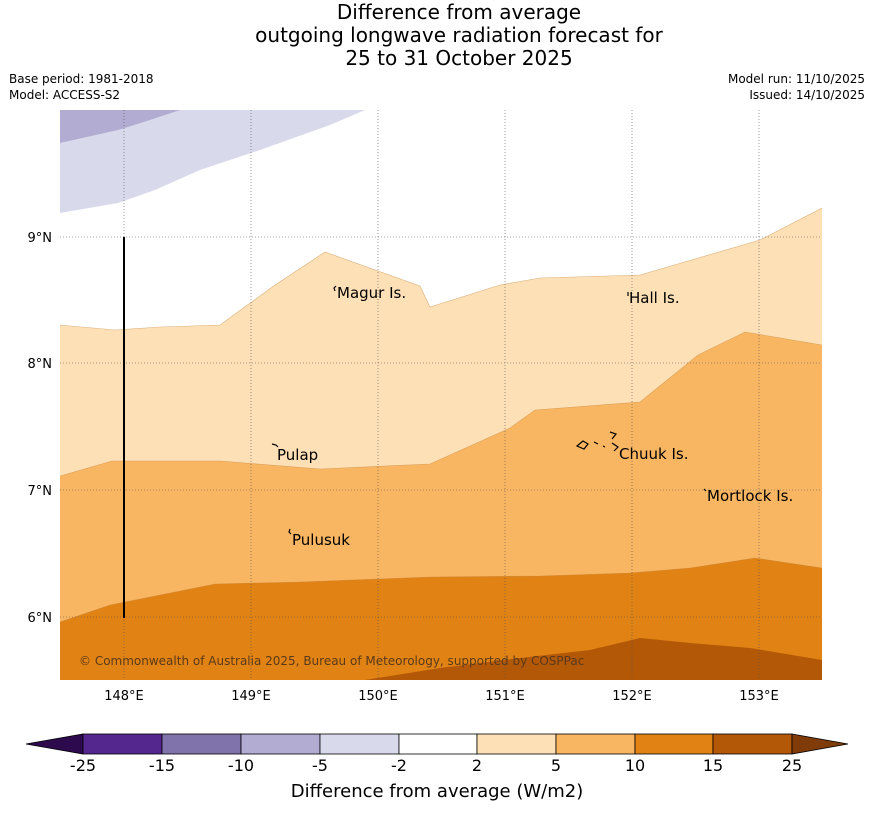 Image resolution: width=873 pixels, height=816 pixels. Describe the element at coordinates (477, 765) in the screenshot. I see `colorbar-label-2: 2` at that location.